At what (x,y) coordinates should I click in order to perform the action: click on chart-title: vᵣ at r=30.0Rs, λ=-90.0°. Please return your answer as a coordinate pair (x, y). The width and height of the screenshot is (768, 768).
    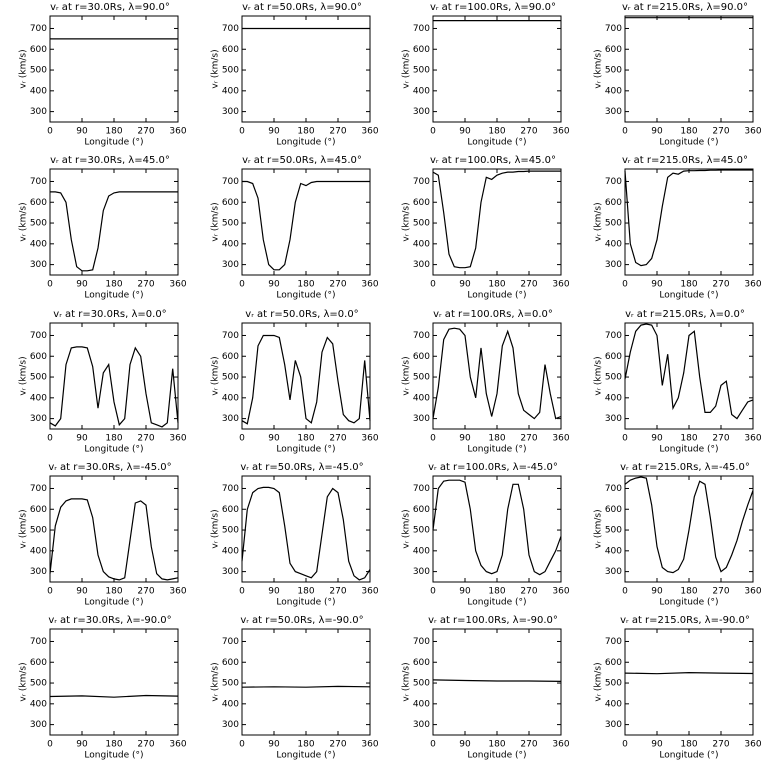
    Looking at the image, I should click on (109, 620).